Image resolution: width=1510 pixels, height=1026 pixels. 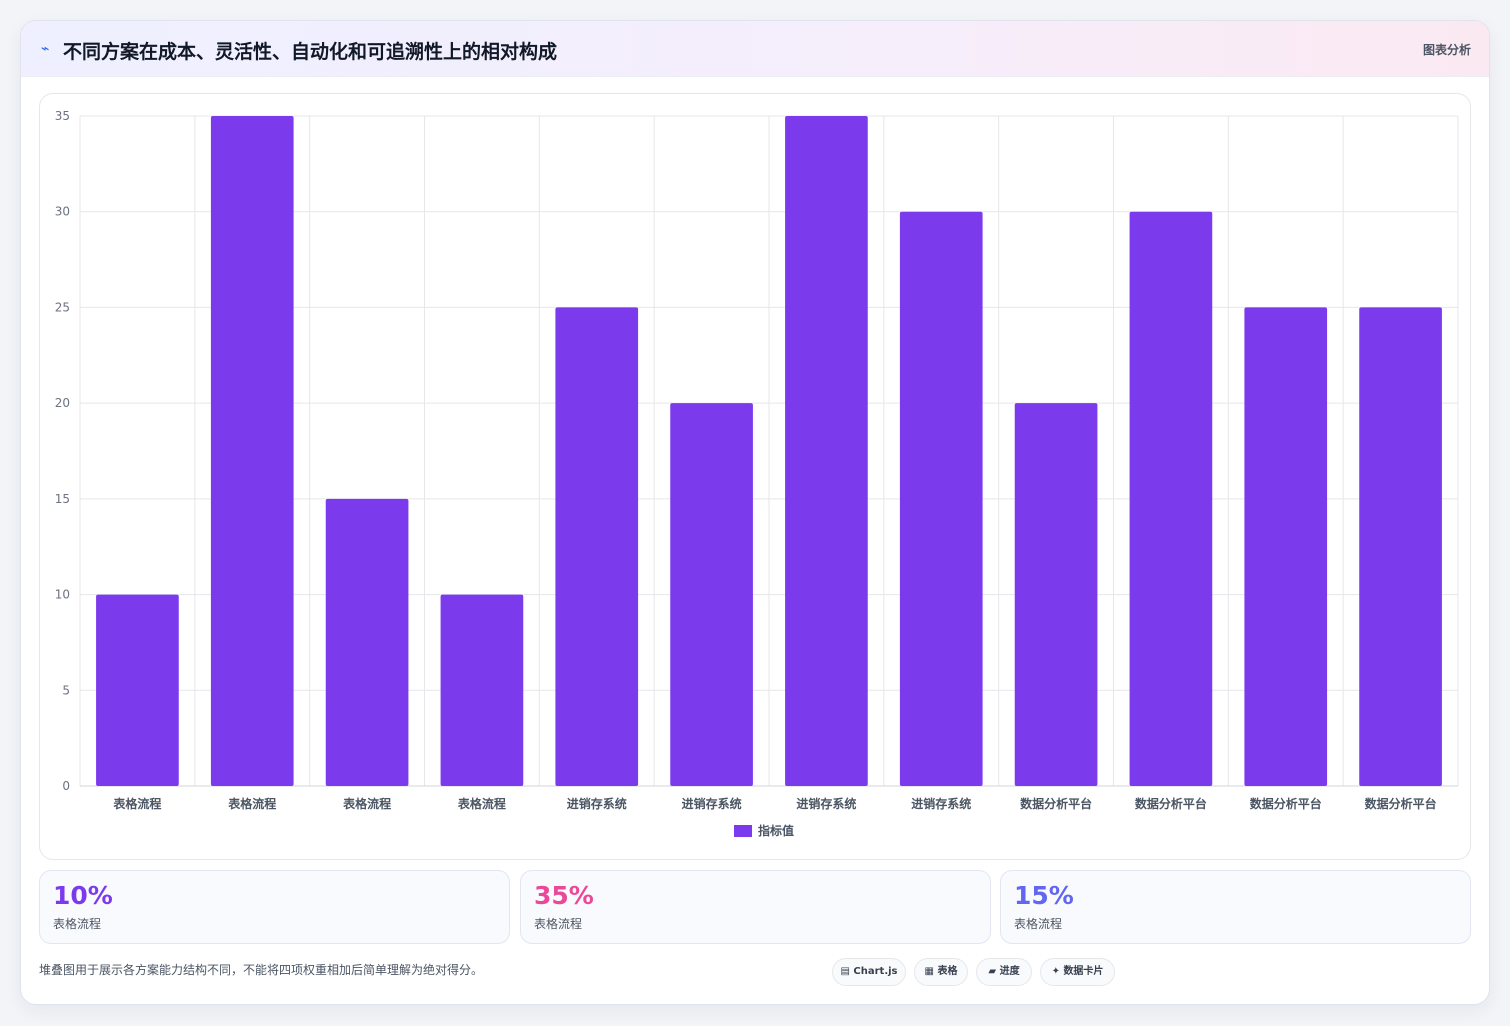 What do you see at coordinates (992, 971) in the screenshot?
I see `progress-icon: ▰` at bounding box center [992, 971].